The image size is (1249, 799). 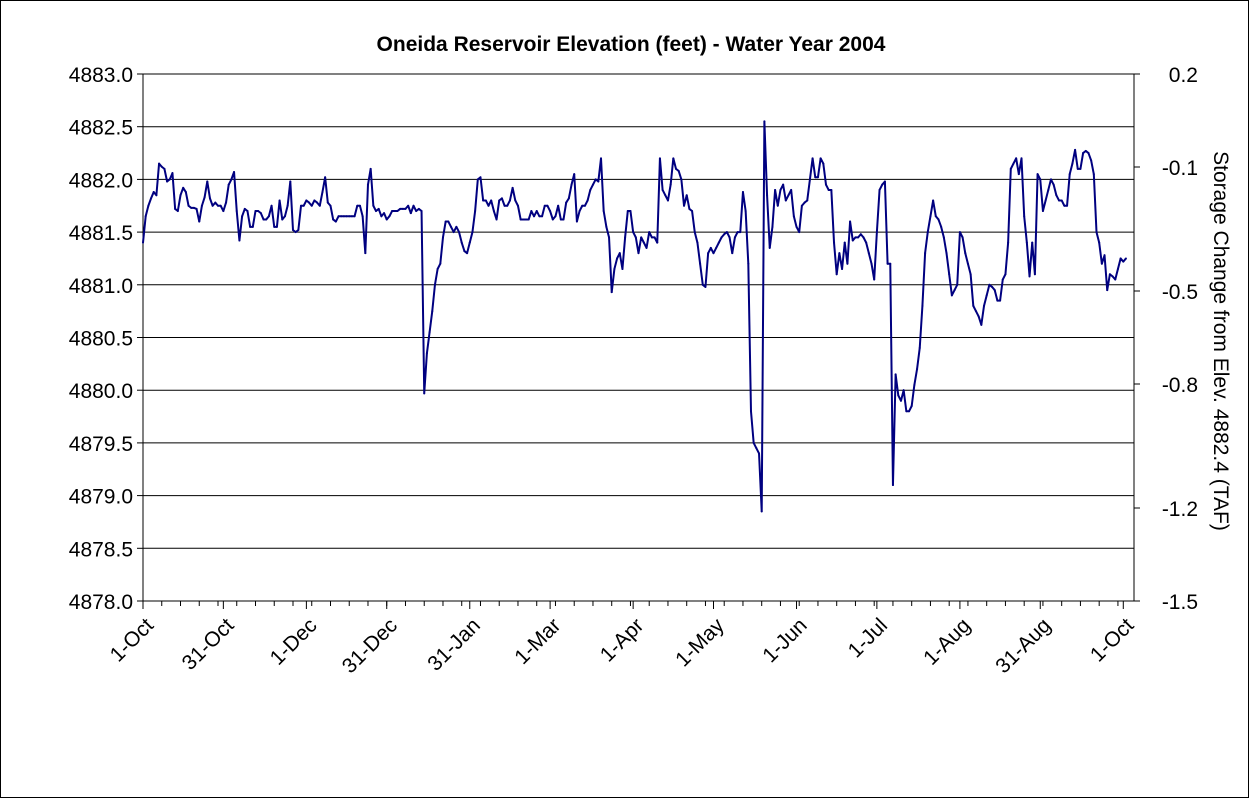 What do you see at coordinates (132, 640) in the screenshot?
I see `x-tick-label: 1-Oct` at bounding box center [132, 640].